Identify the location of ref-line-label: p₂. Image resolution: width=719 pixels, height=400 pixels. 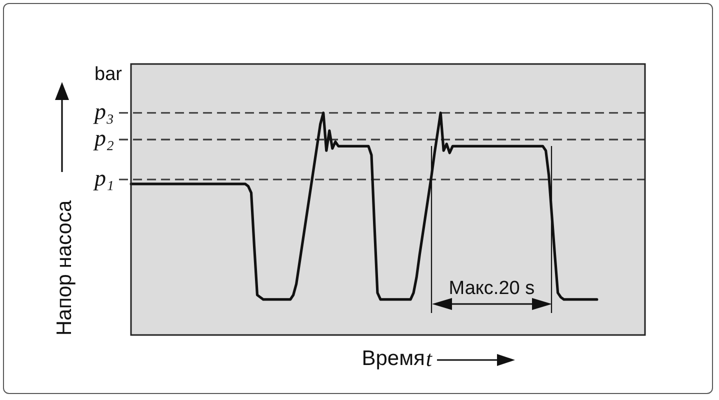
(103, 138).